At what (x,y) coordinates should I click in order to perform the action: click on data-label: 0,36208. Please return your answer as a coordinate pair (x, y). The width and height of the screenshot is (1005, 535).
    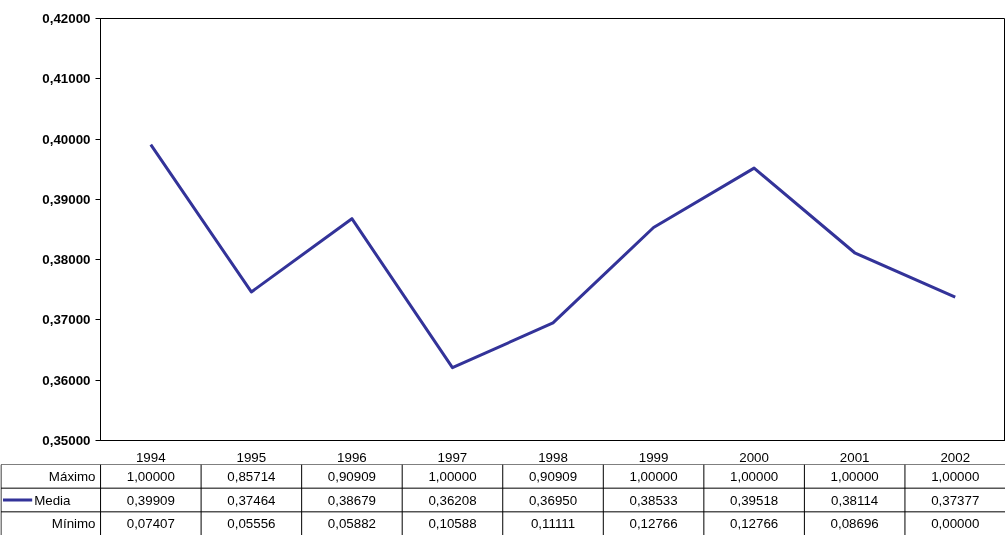
    Looking at the image, I should click on (452, 500).